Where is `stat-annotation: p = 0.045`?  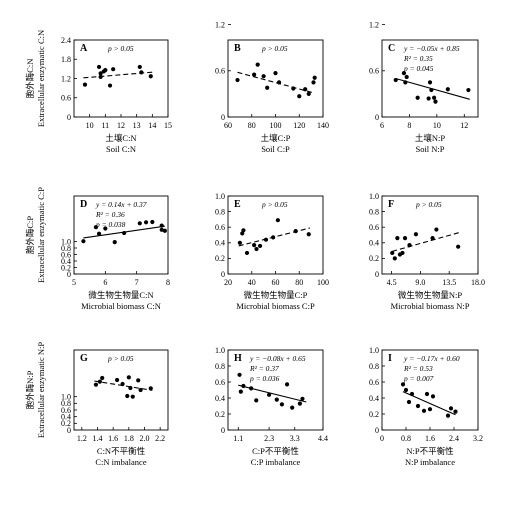 stat-annotation: p = 0.045 is located at coordinates (418, 68).